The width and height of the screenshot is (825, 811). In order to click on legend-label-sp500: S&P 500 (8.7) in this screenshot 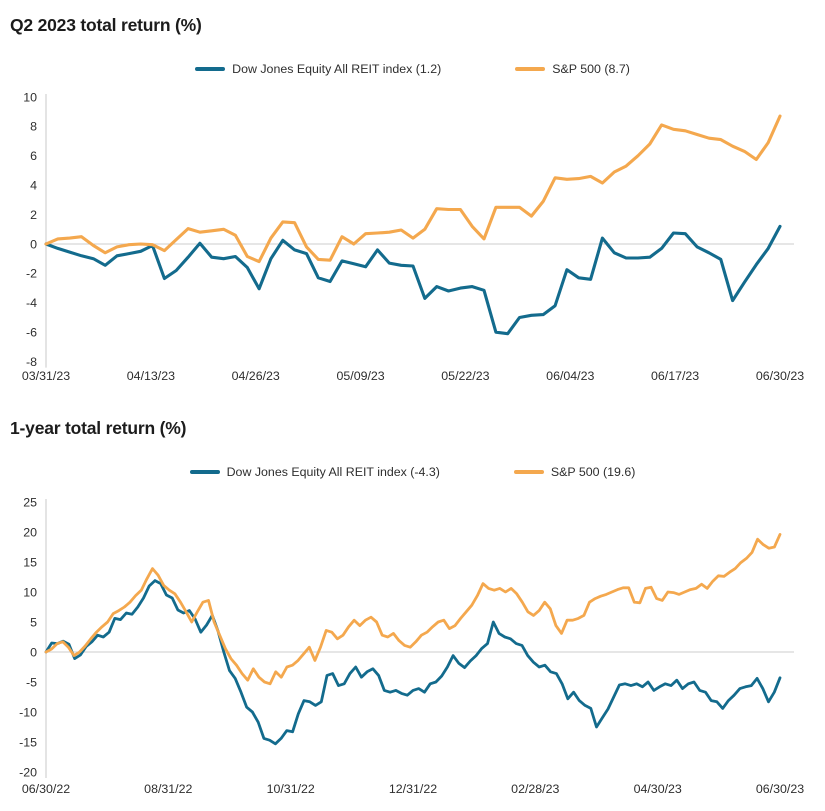, I will do `click(591, 69)`.